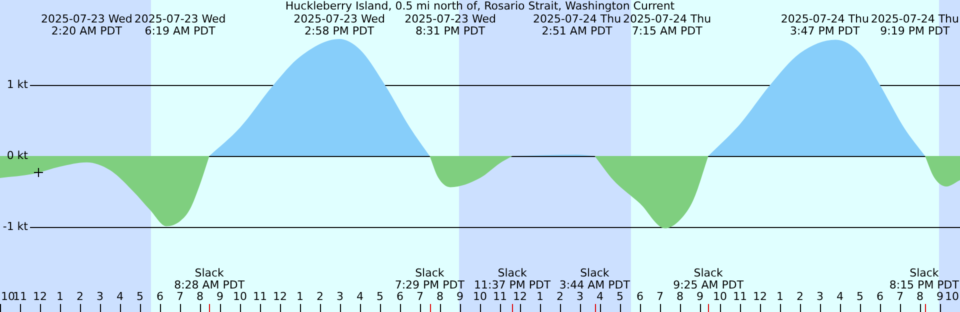 This screenshot has height=312, width=960. Describe the element at coordinates (824, 25) in the screenshot. I see `annotation: 2025-07-24 Thu 3:47 PM PDT` at that location.